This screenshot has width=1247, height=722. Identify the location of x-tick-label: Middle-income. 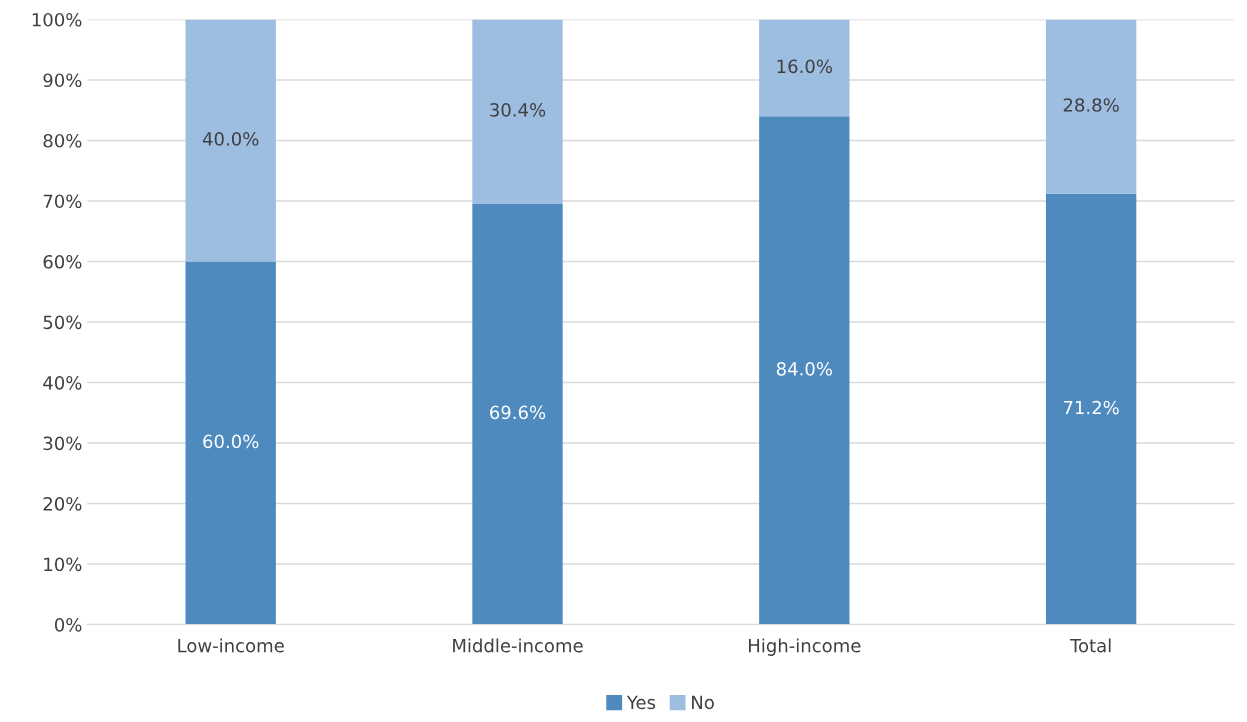
(518, 645).